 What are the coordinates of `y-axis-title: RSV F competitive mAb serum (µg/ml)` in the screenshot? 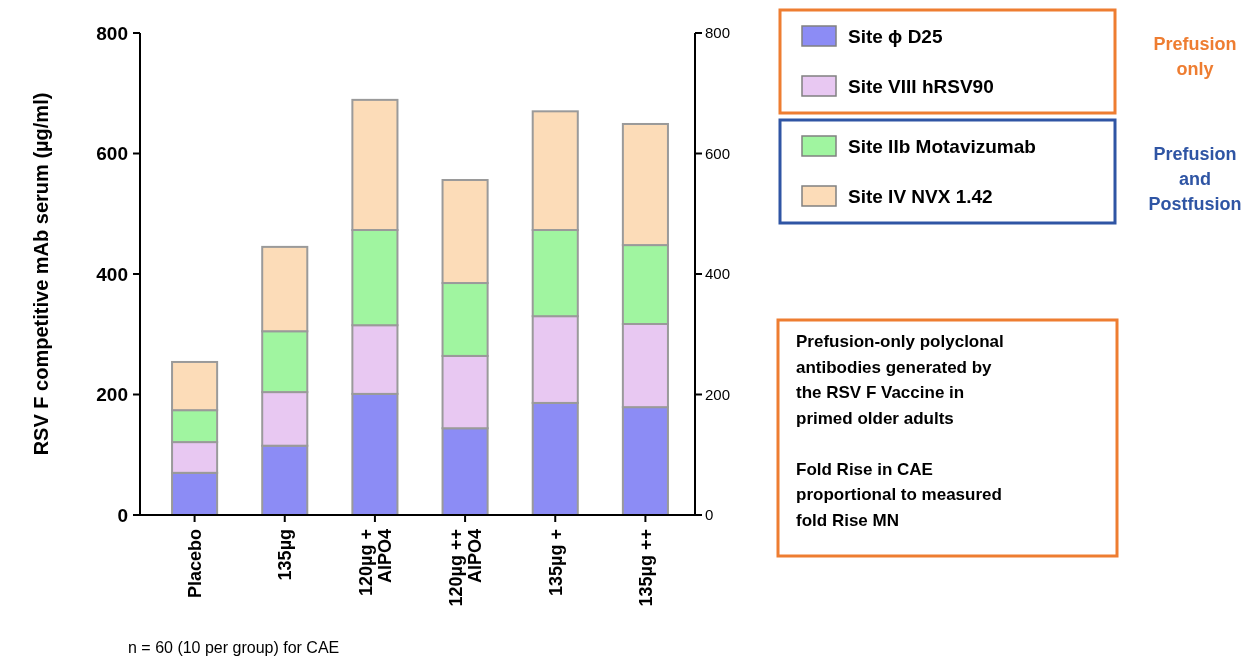 It's located at (41, 274).